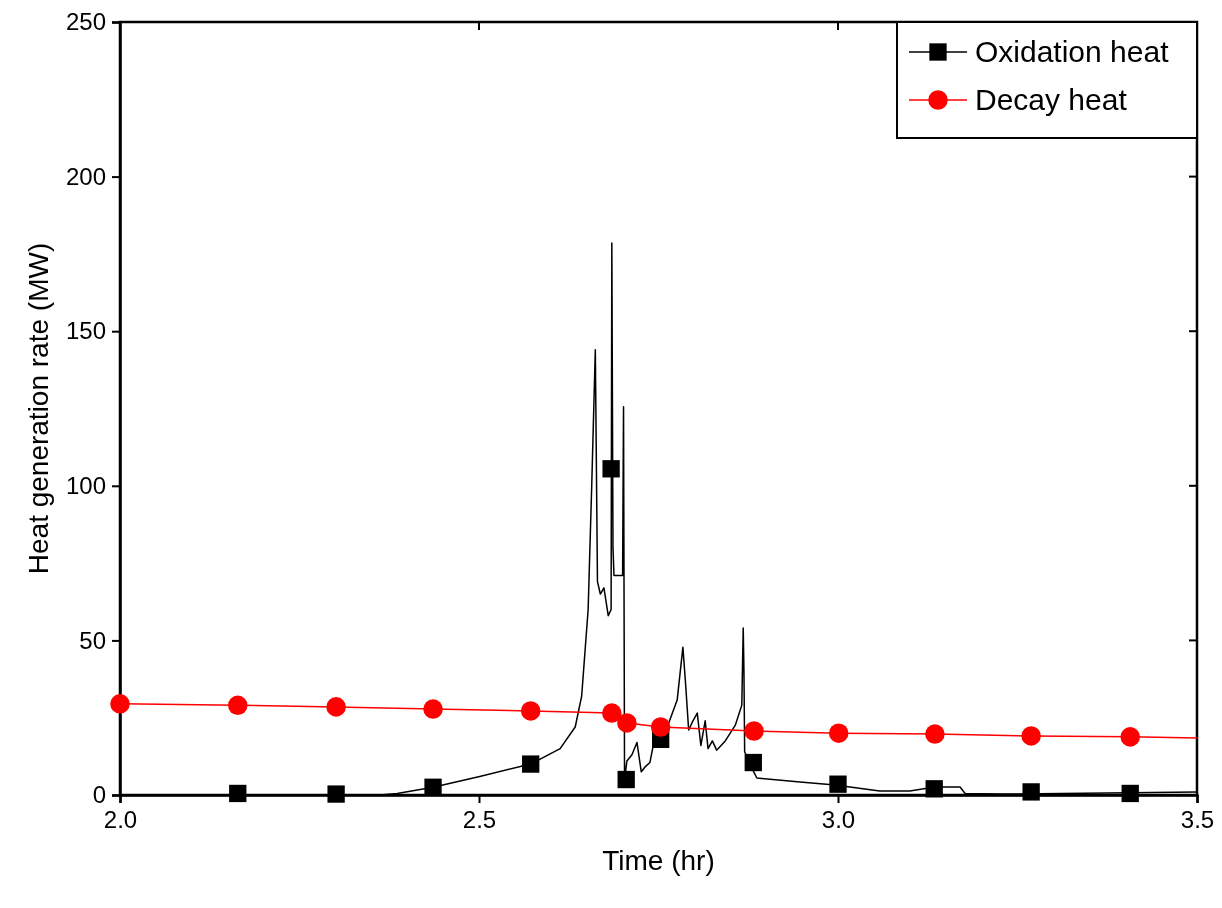 The image size is (1222, 908). What do you see at coordinates (1197, 820) in the screenshot?
I see `x-tick-label: 3.5` at bounding box center [1197, 820].